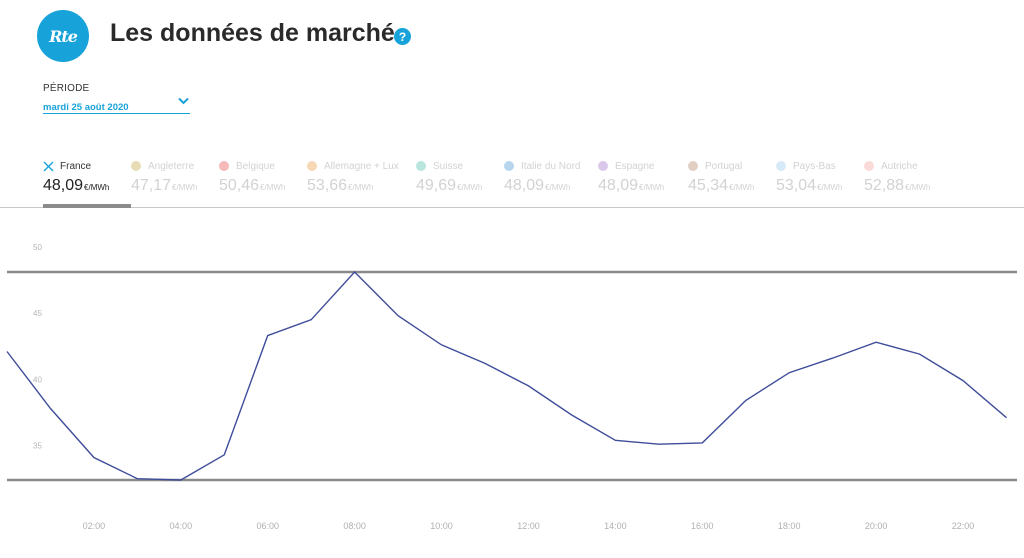  I want to click on tab-header: Suisse, so click(449, 166).